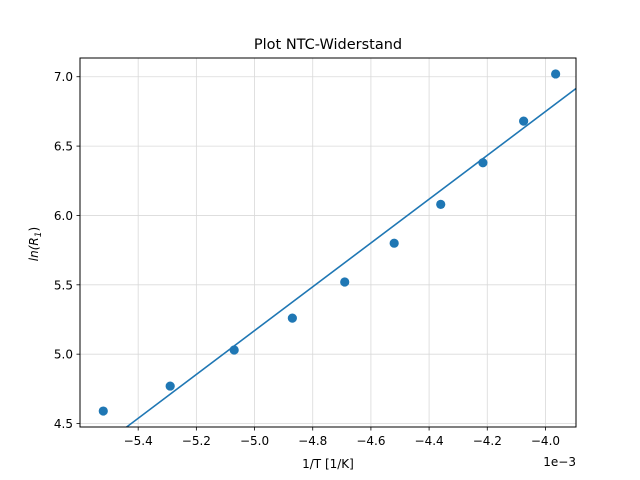  Describe the element at coordinates (254, 441) in the screenshot. I see `x-tick-label: −5.0` at that location.